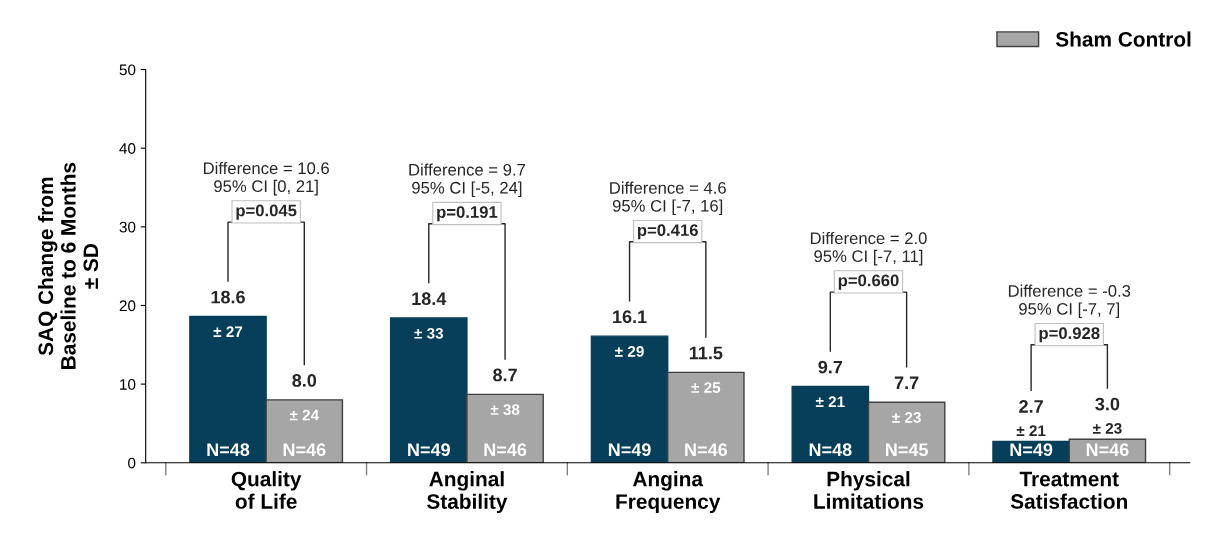 This screenshot has width=1214, height=535. I want to click on data-label: 18.4, so click(429, 299).